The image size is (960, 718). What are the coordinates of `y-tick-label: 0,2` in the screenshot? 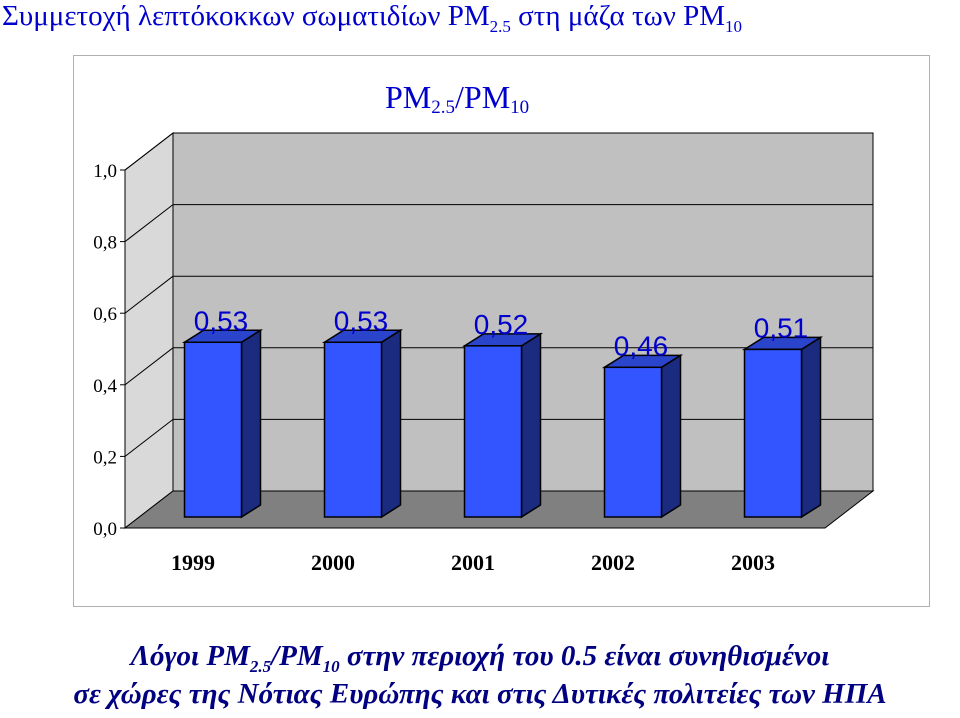 It's located at (105, 457).